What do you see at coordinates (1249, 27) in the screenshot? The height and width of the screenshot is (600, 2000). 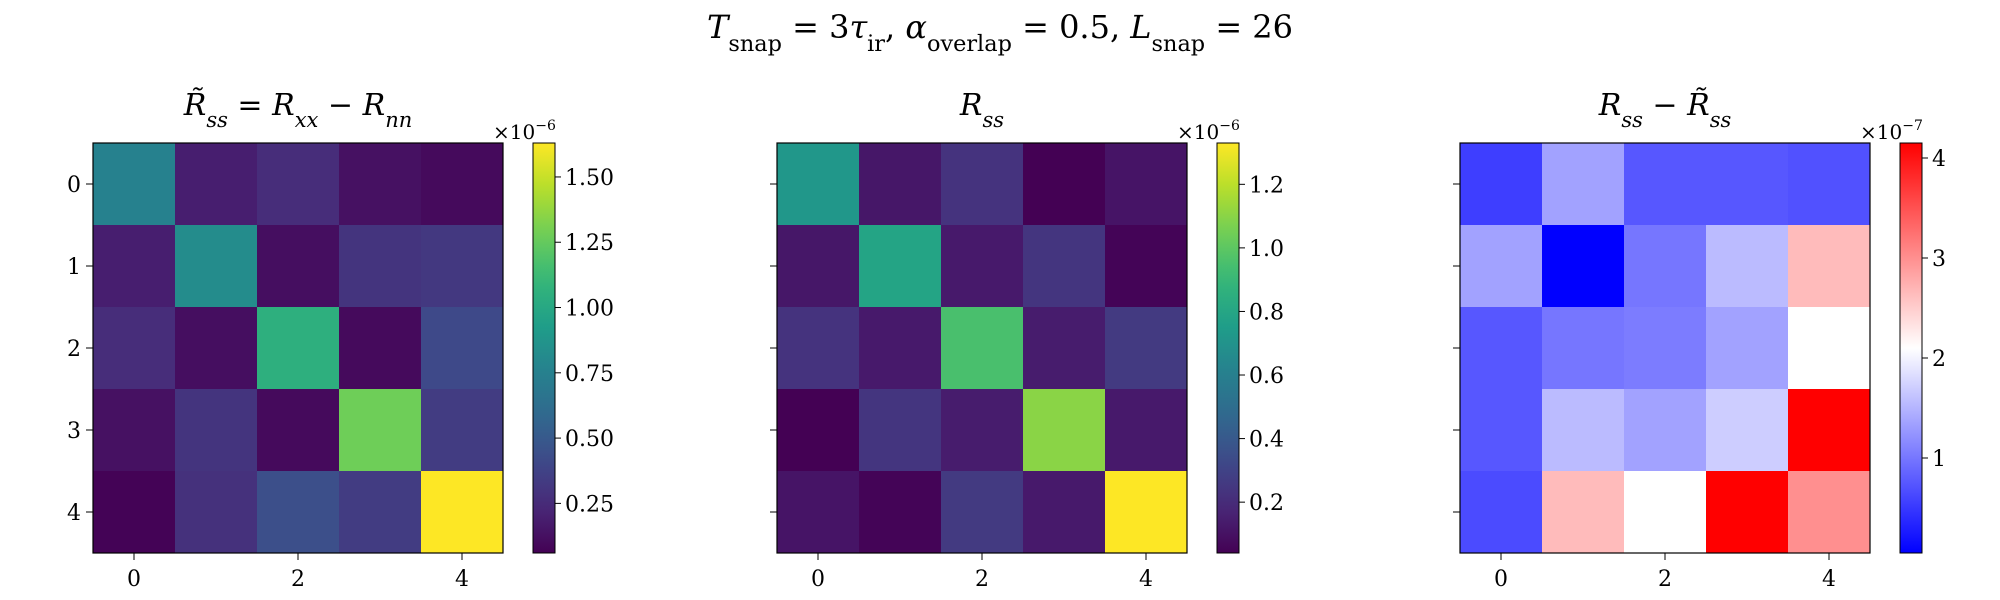 I see `text-part: = 26` at bounding box center [1249, 27].